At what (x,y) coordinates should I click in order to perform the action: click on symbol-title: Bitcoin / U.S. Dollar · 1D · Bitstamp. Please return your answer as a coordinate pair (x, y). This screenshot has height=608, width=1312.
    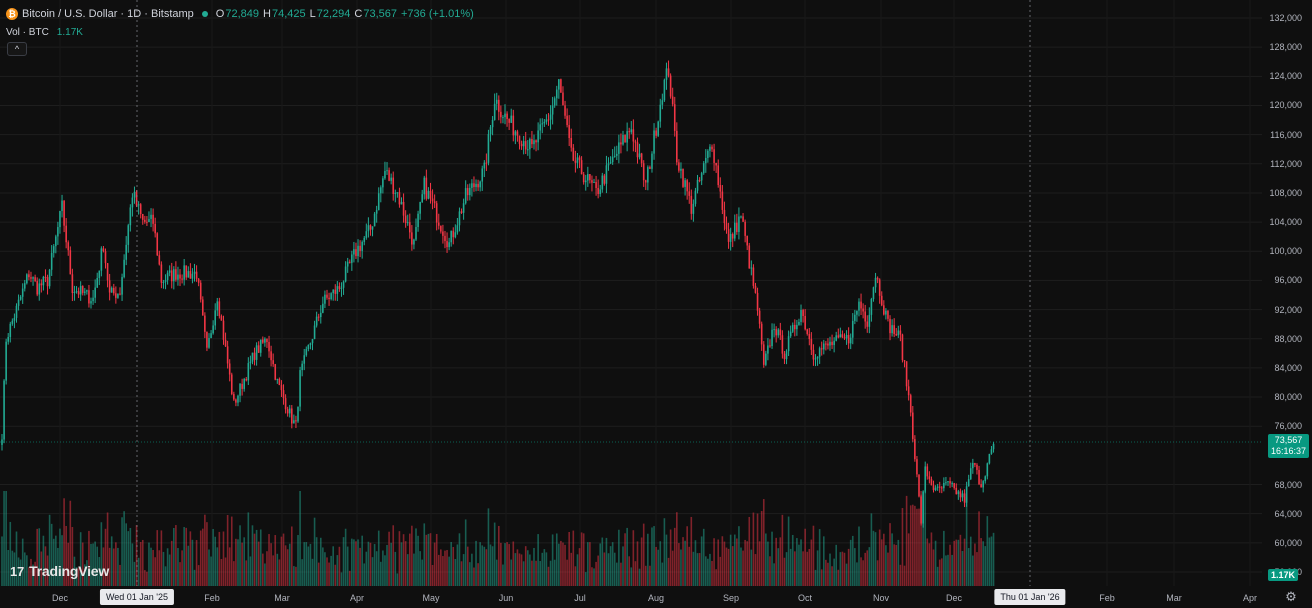
    Looking at the image, I should click on (108, 14).